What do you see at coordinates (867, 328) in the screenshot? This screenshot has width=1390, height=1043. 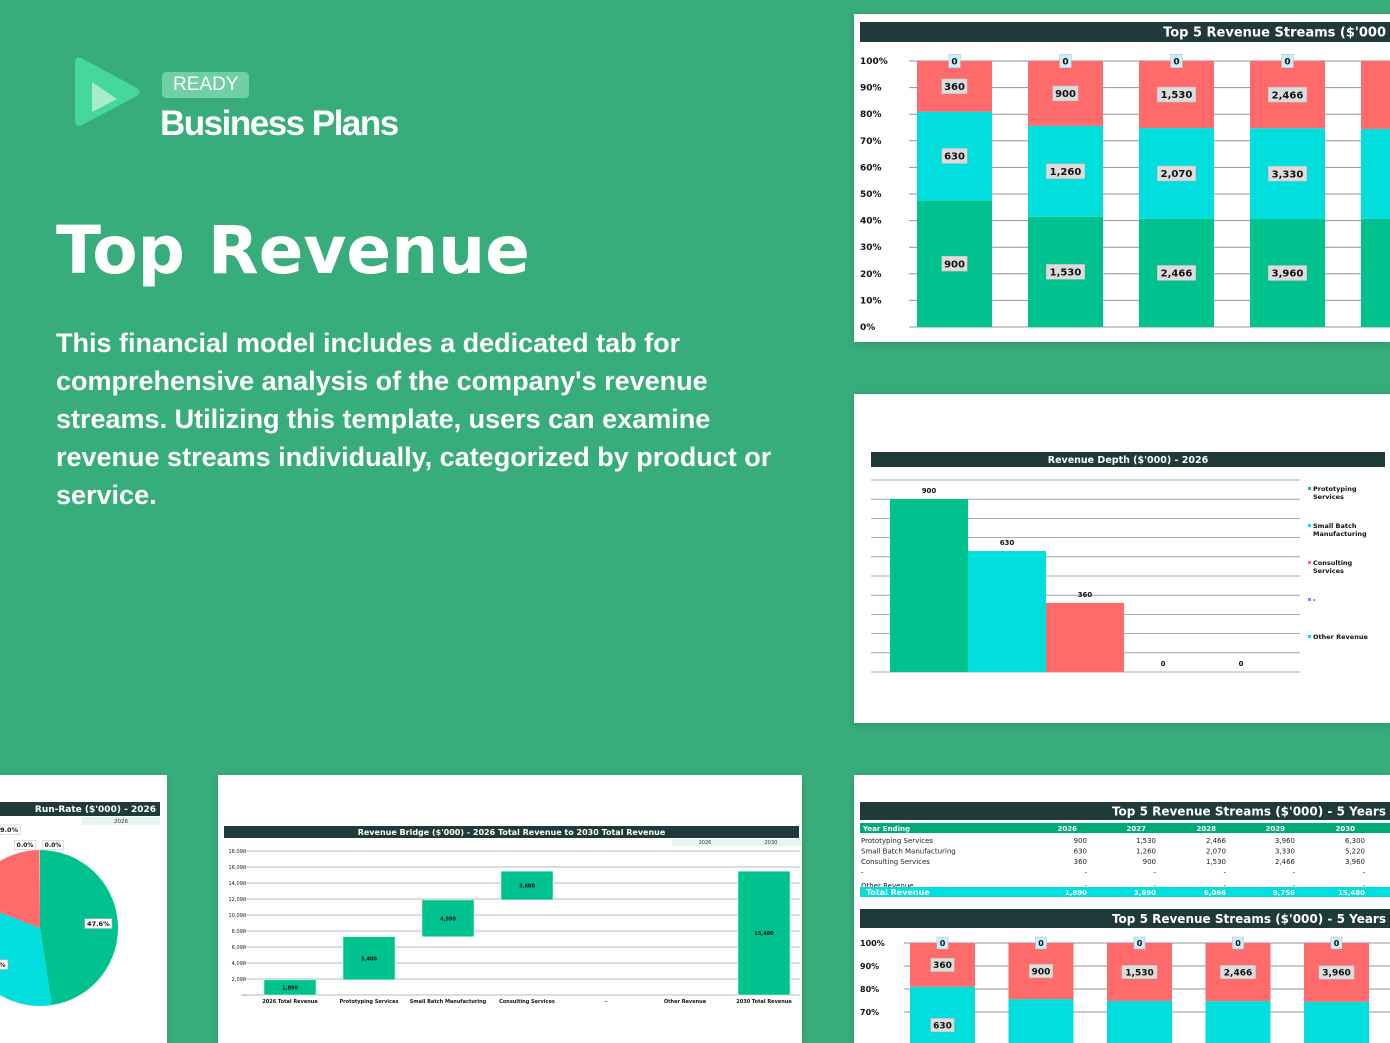 I see `y-tick-label: 0%` at bounding box center [867, 328].